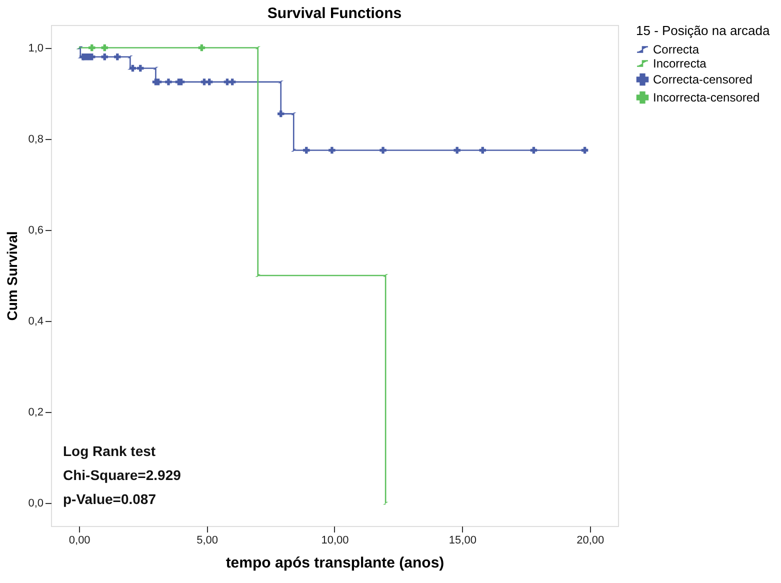  I want to click on legend-label: Correcta-censored, so click(702, 79).